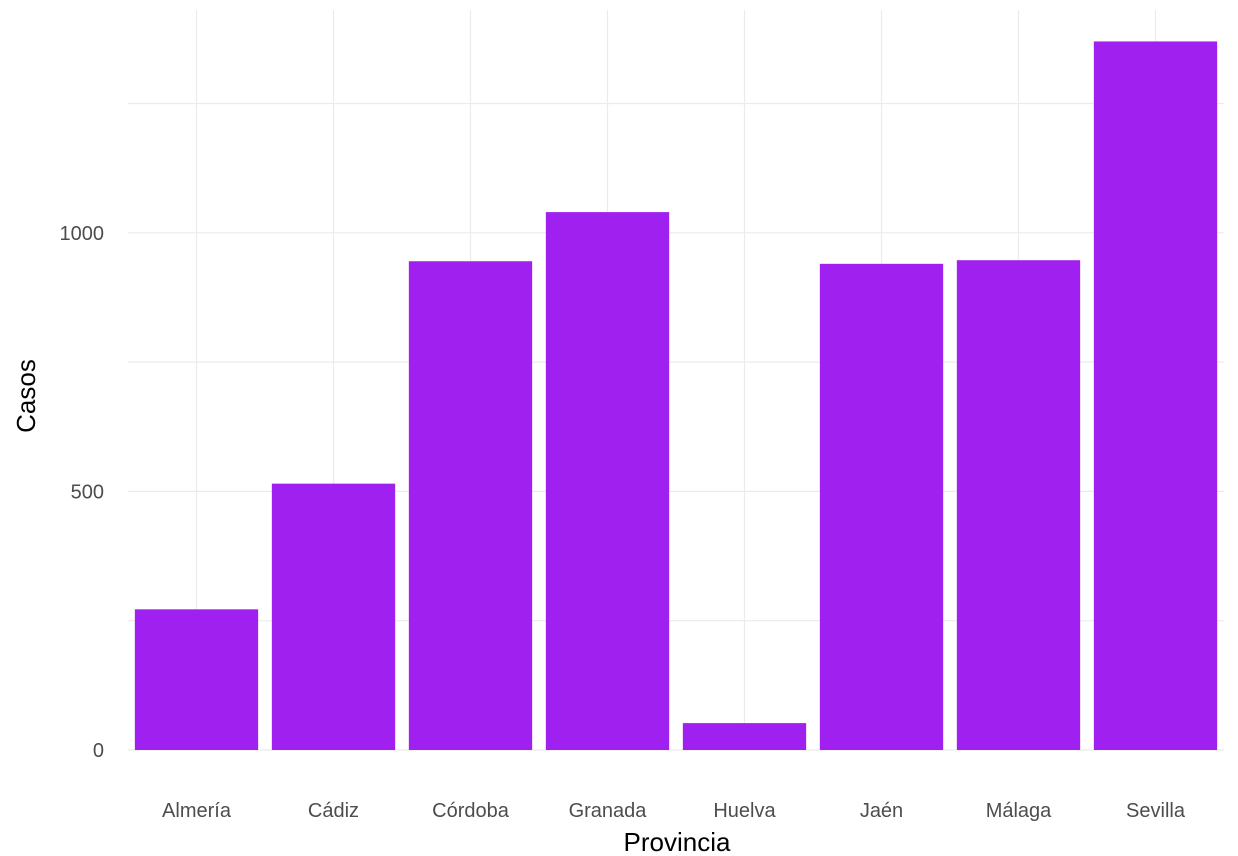  I want to click on bar-huelva, so click(744, 736).